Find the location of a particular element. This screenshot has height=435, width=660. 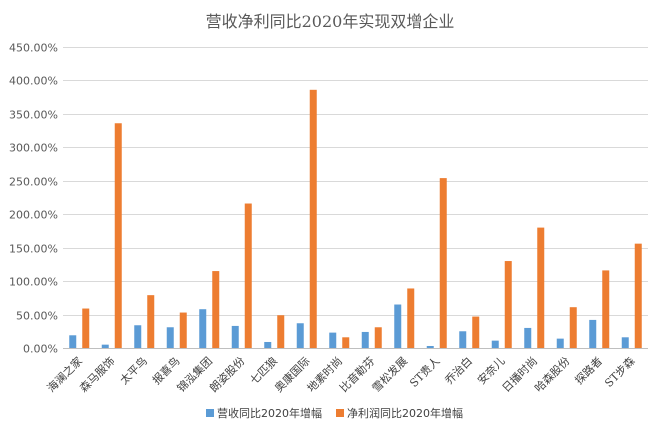

legend-label: 营收同比2020年增幅 is located at coordinates (269, 413).